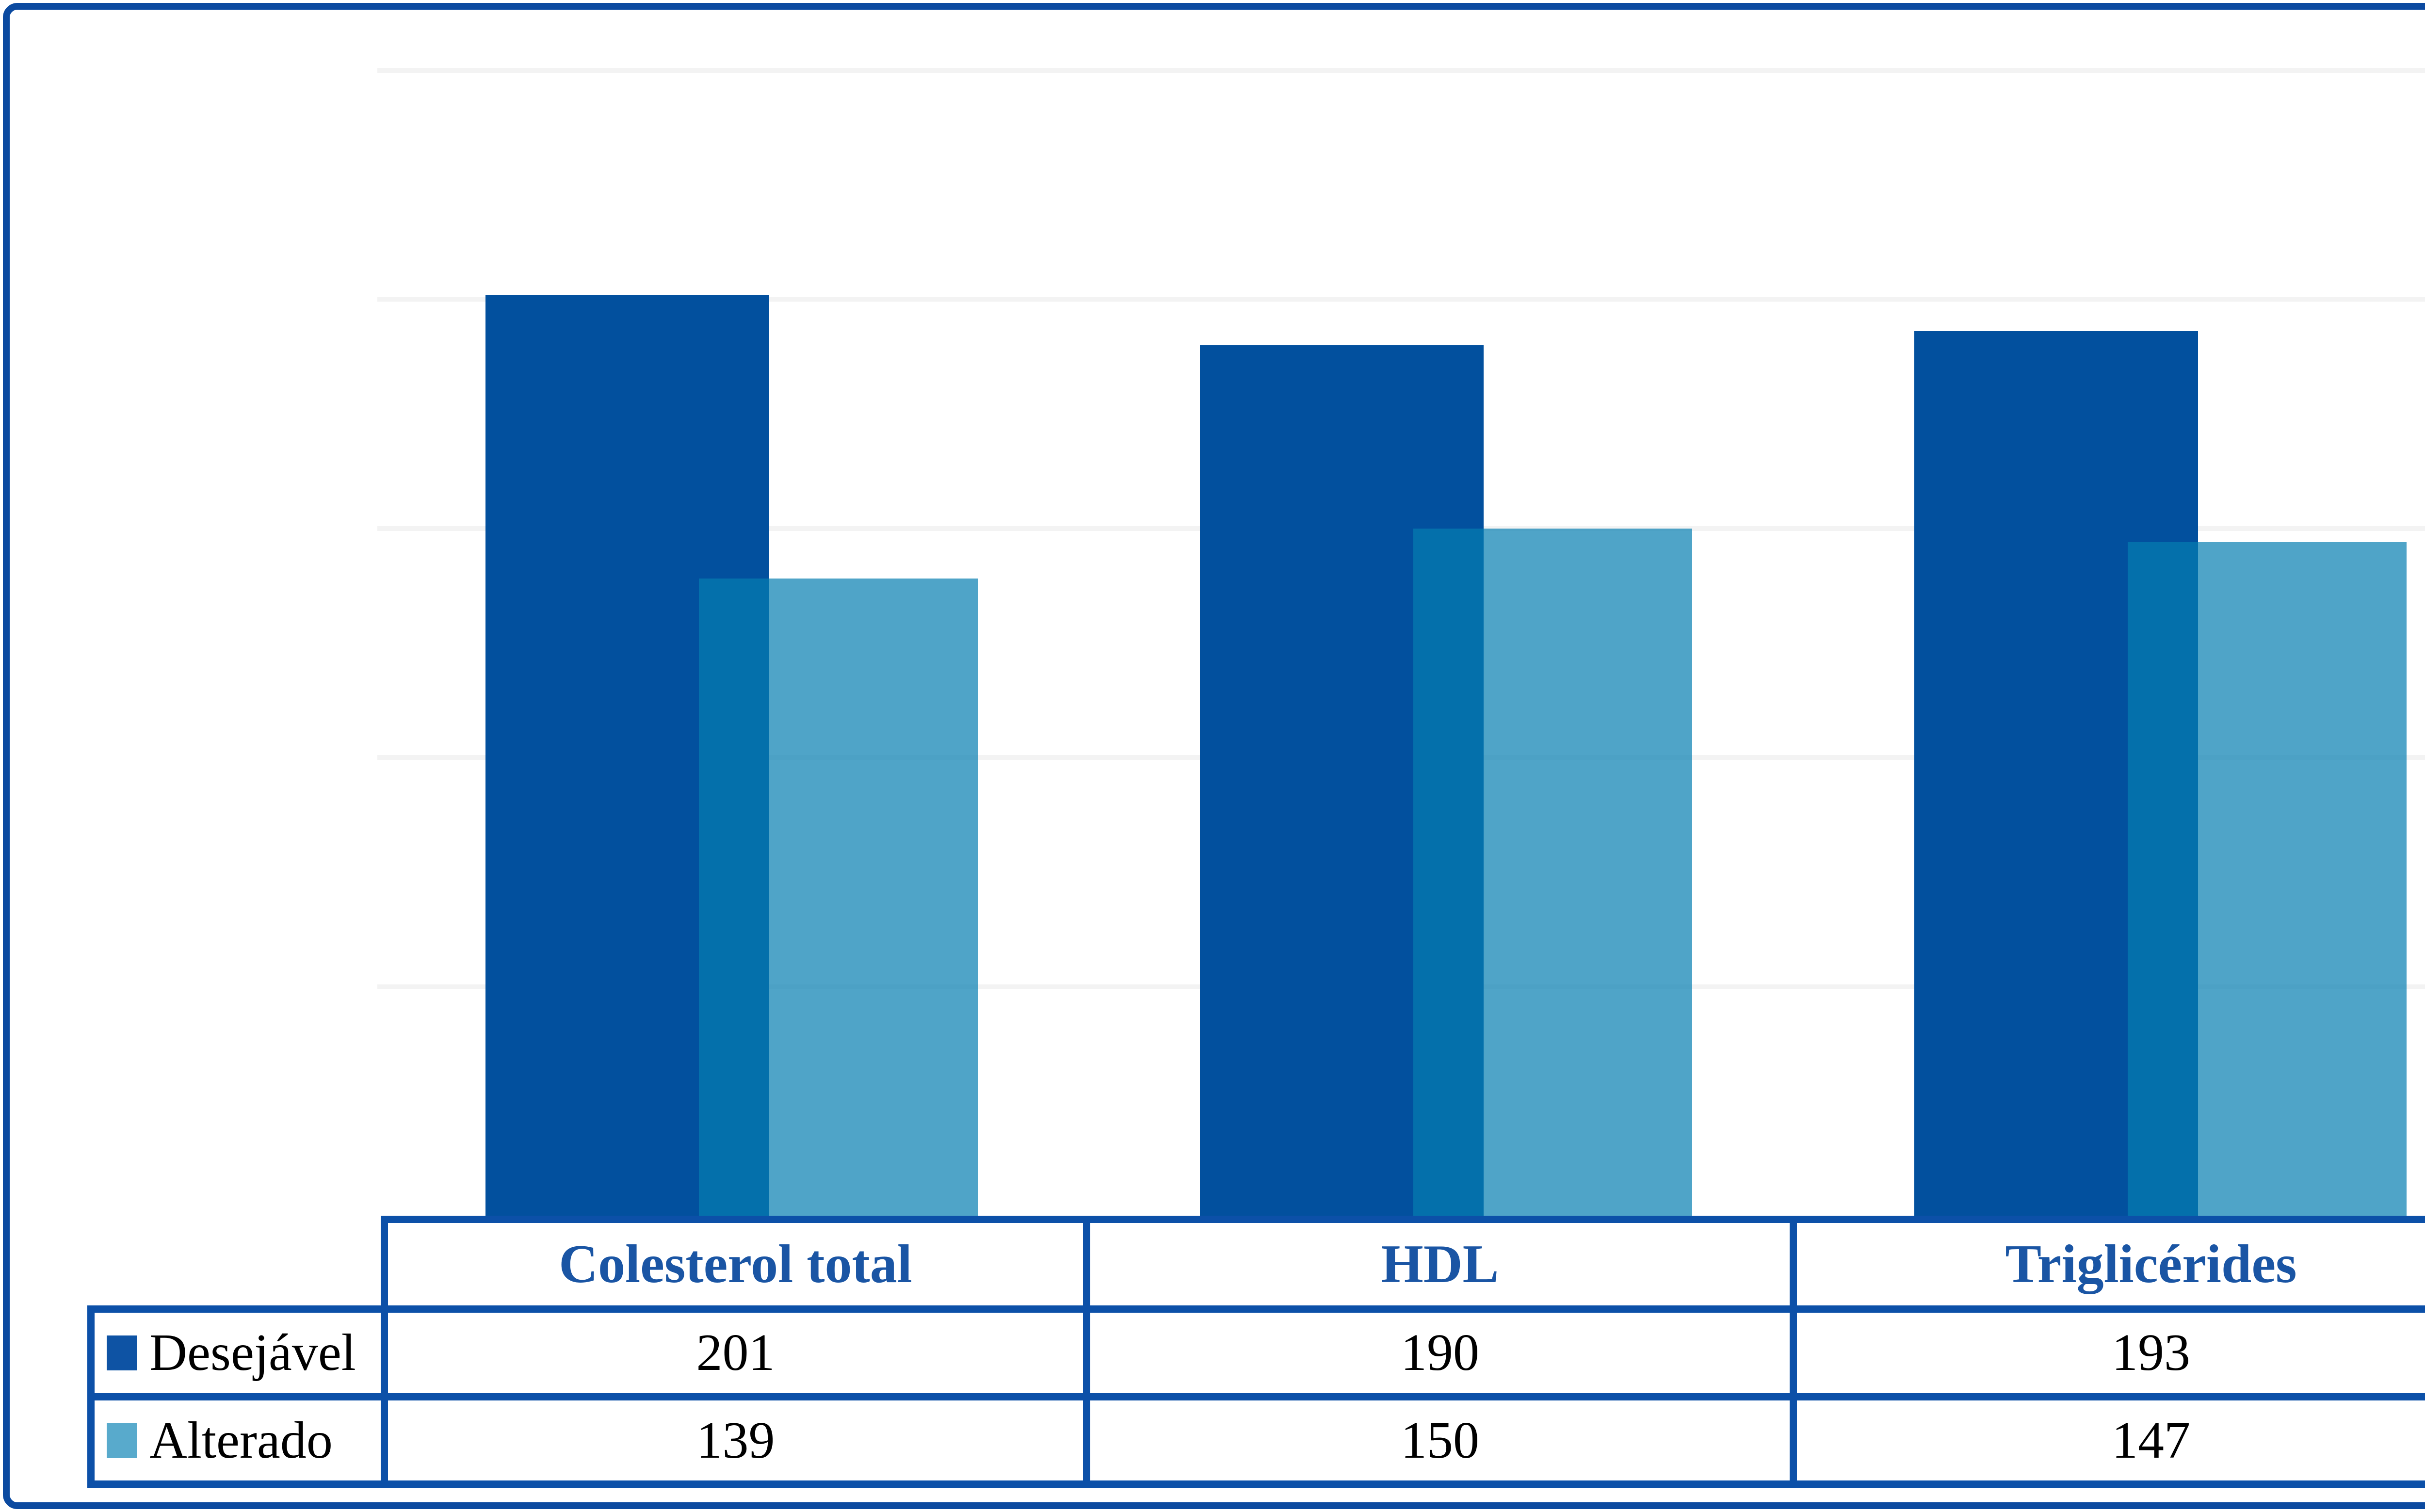 Image resolution: width=2425 pixels, height=1512 pixels. I want to click on table-border-v3, so click(1793, 1352).